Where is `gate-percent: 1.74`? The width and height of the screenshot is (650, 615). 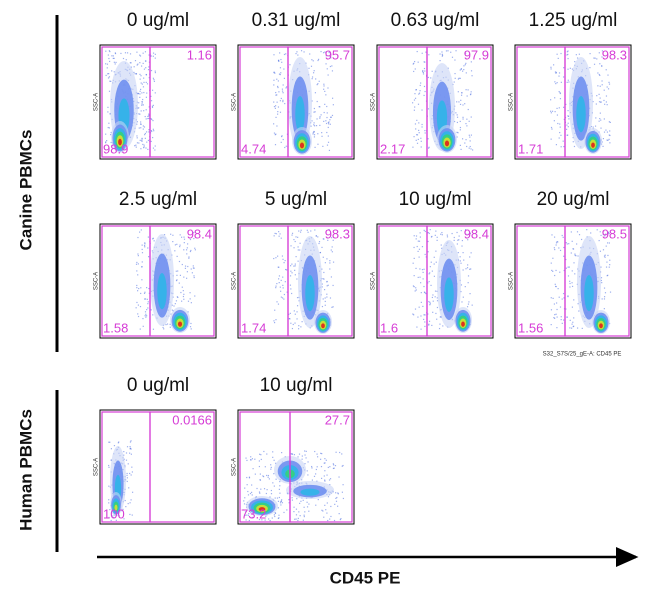 gate-percent: 1.74 is located at coordinates (253, 327).